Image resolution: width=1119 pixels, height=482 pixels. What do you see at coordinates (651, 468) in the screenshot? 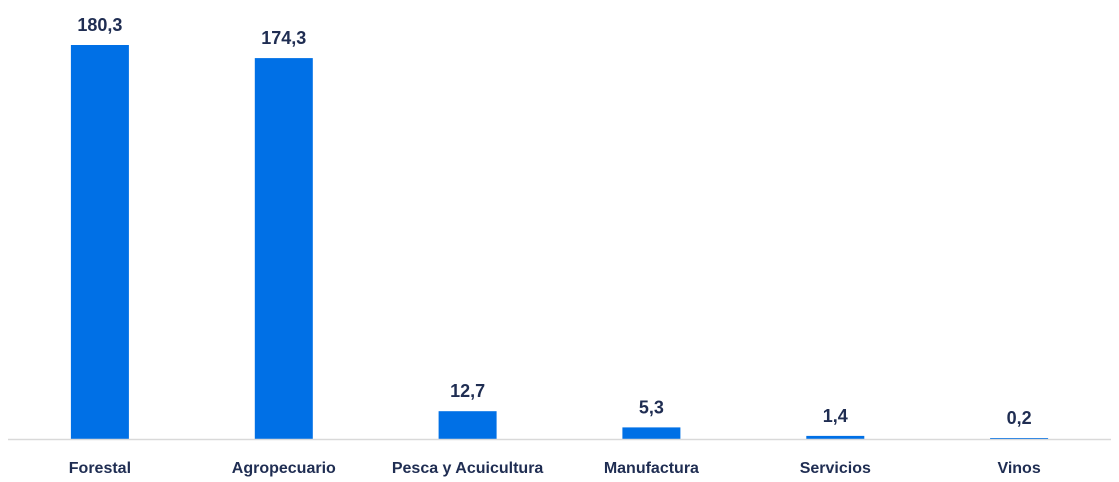
I see `category-label-3: Manufactura` at bounding box center [651, 468].